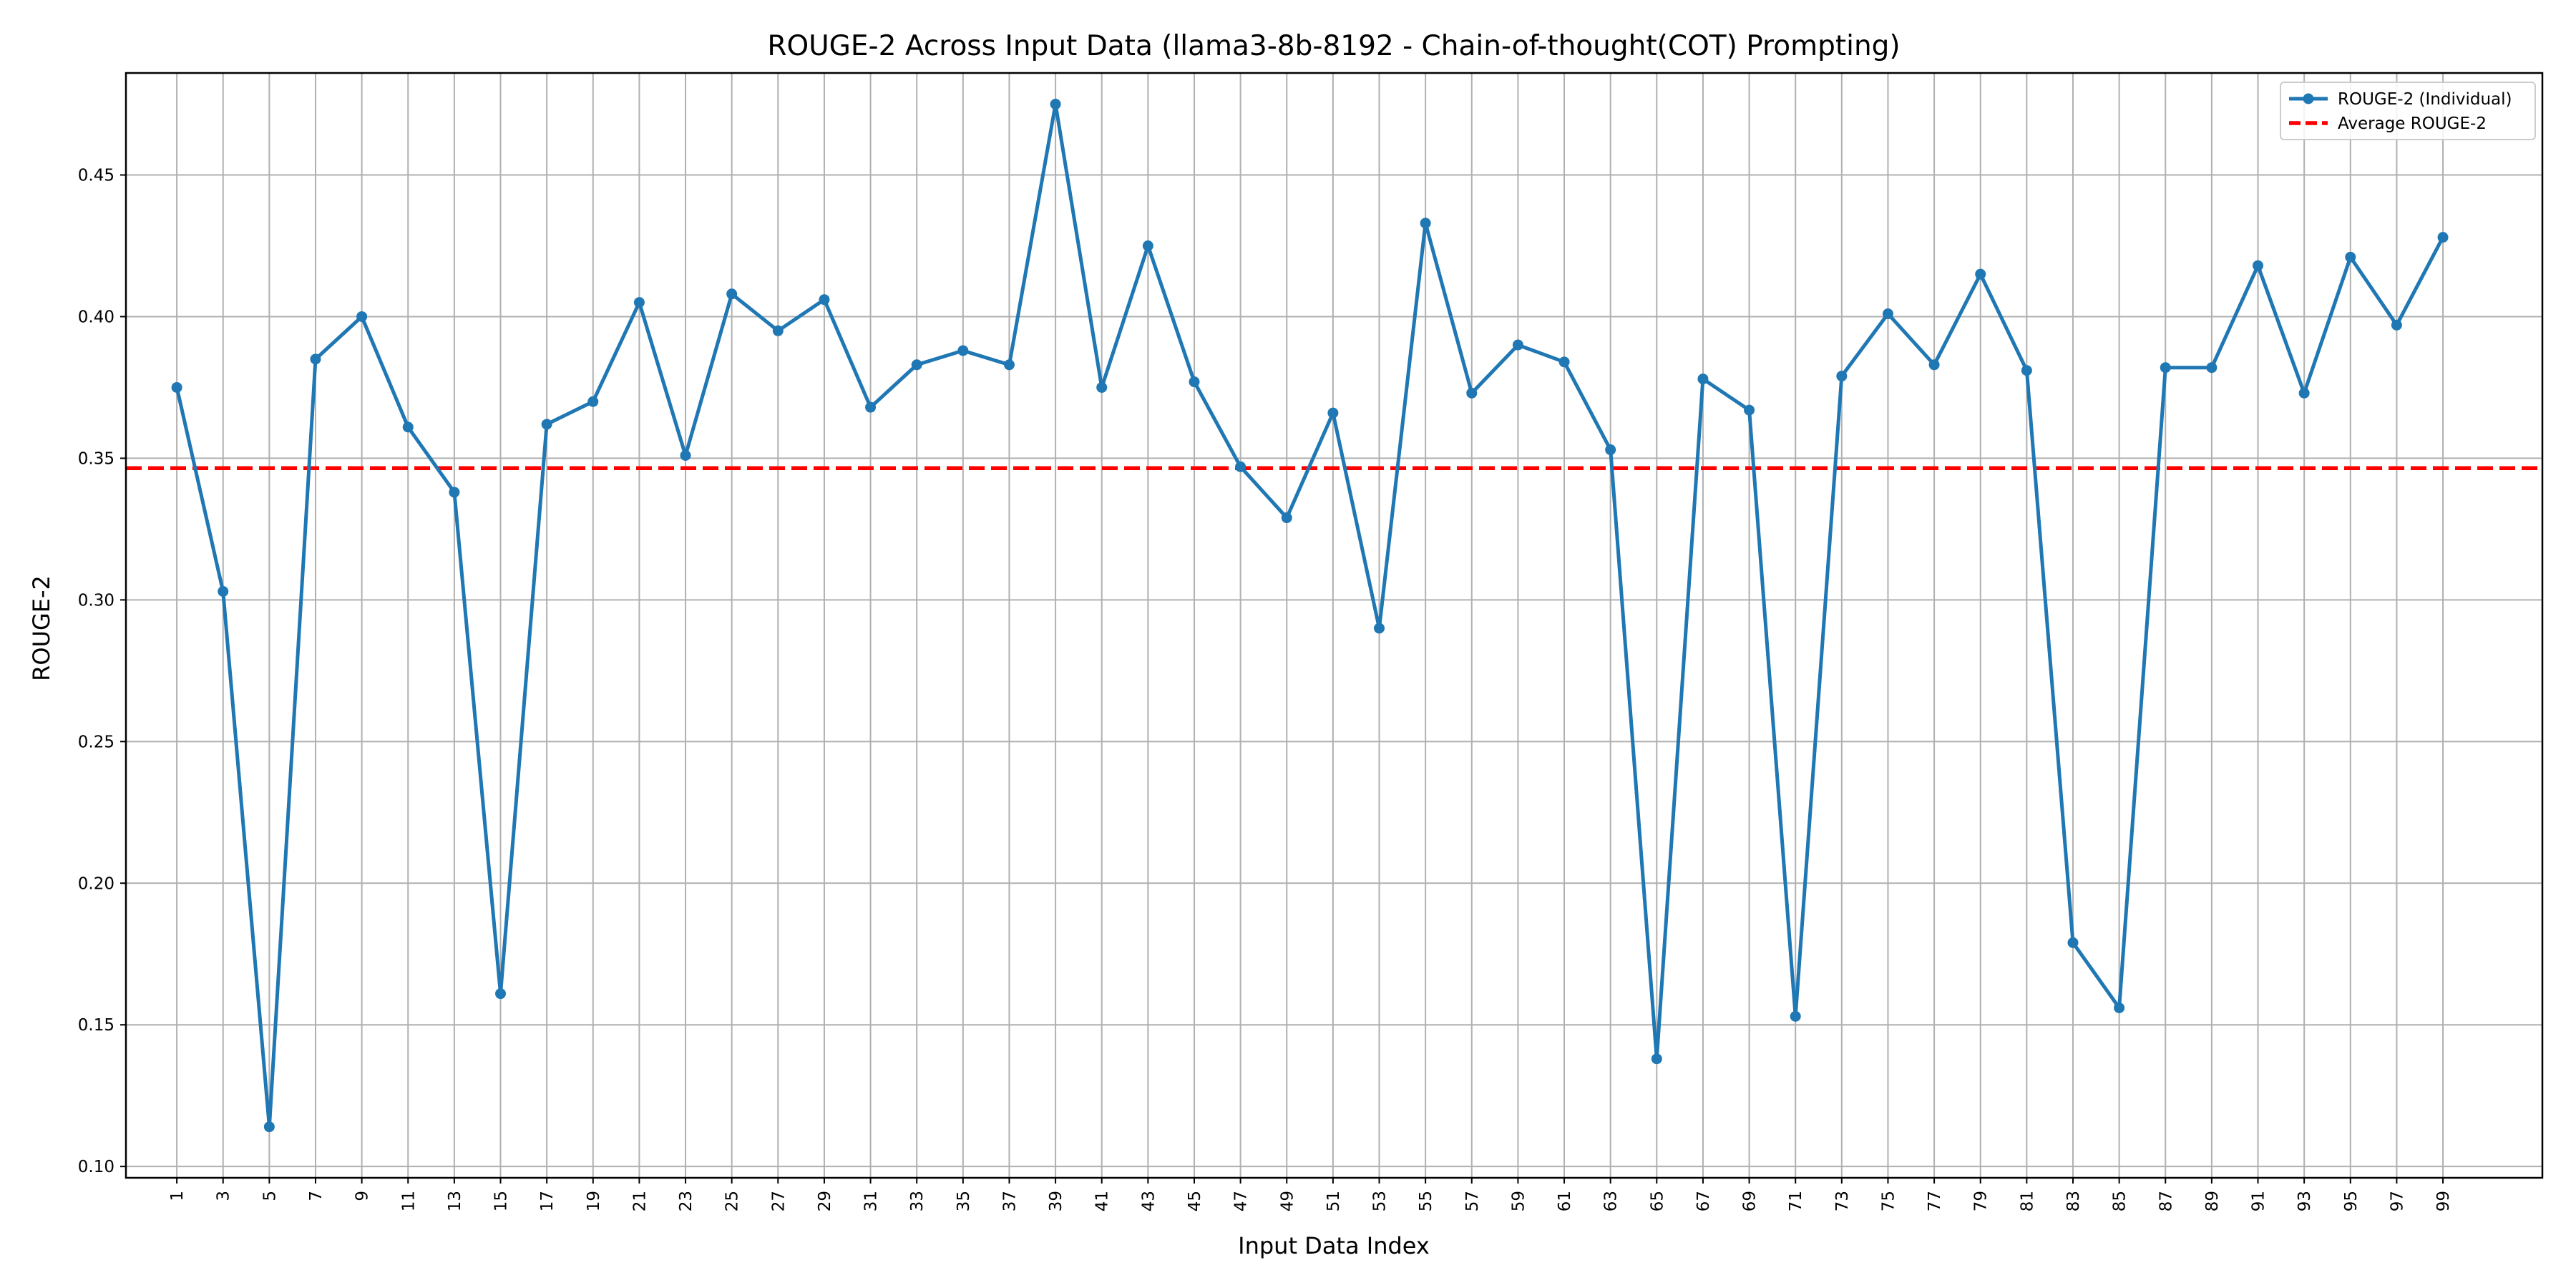  What do you see at coordinates (269, 1196) in the screenshot?
I see `x-tick-label: 5` at bounding box center [269, 1196].